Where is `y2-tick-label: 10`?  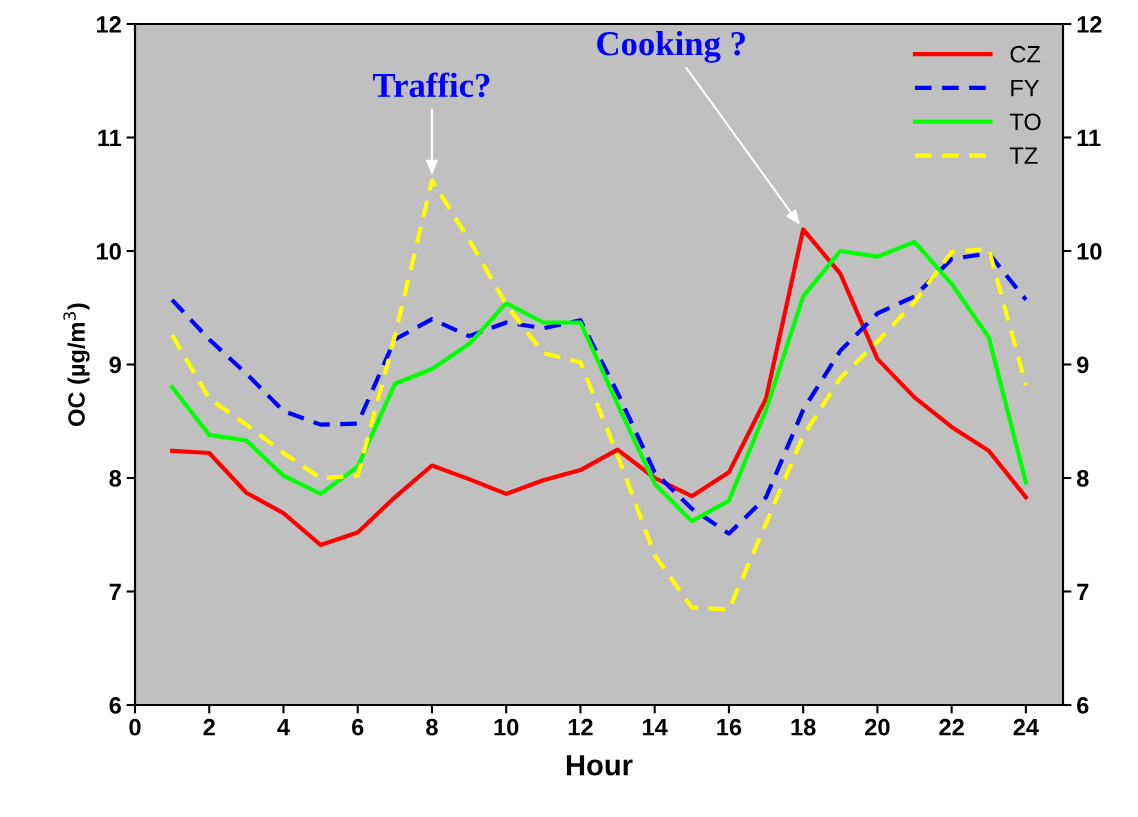 y2-tick-label: 10 is located at coordinates (1089, 251).